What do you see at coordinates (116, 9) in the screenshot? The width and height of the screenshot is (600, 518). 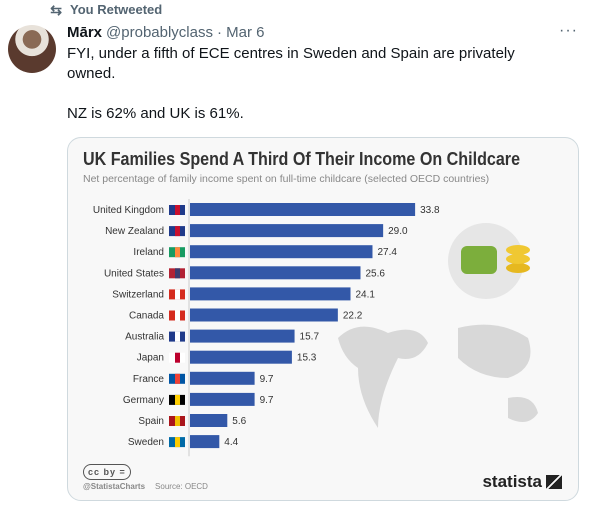 I see `retweet-label: You Retweeted` at bounding box center [116, 9].